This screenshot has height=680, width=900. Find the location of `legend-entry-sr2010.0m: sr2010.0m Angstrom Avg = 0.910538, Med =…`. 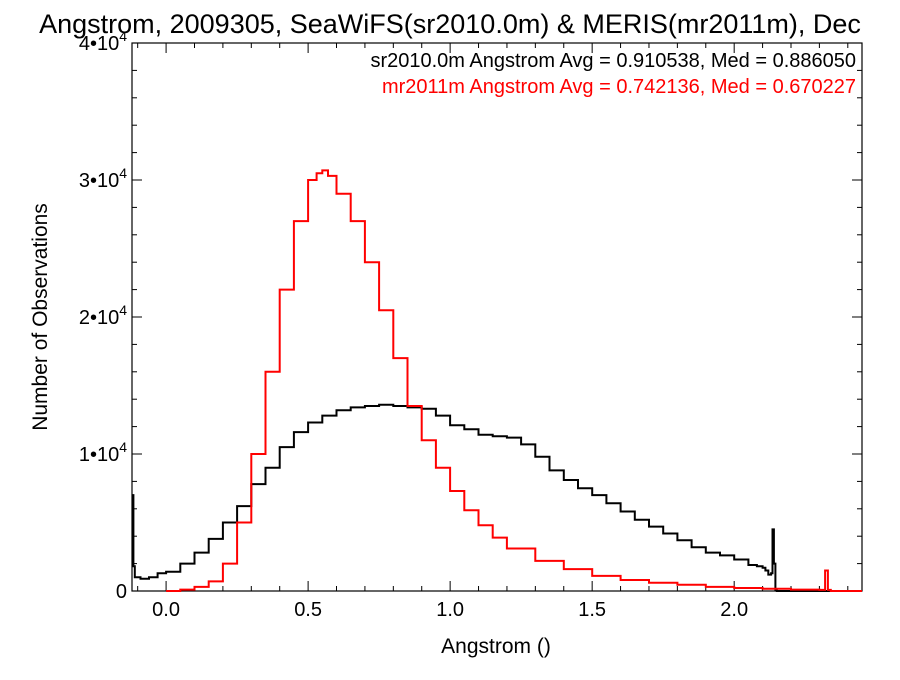

legend-entry-sr2010.0m: sr2010.0m Angstrom Avg = 0.910538, Med =… is located at coordinates (613, 61).